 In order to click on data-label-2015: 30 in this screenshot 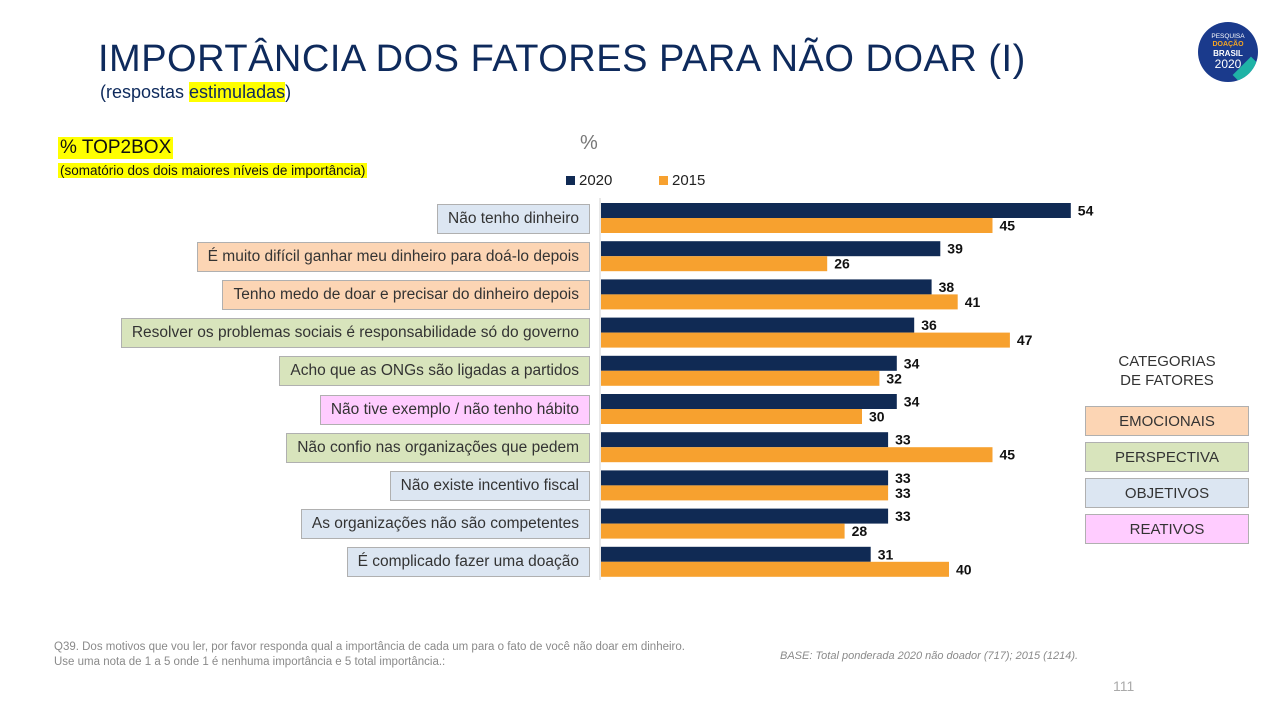, I will do `click(877, 417)`.